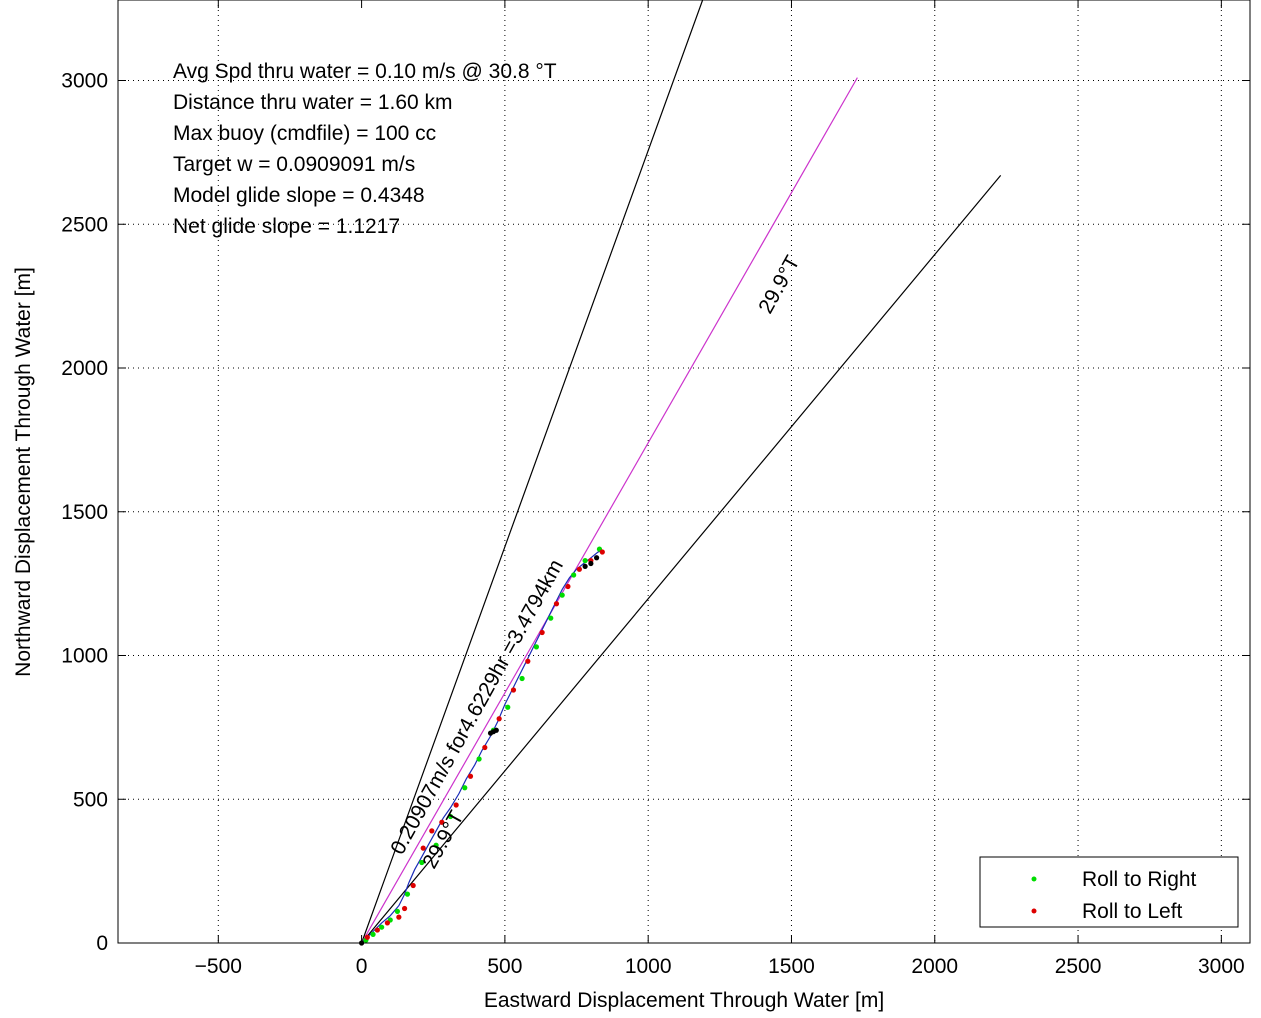 Image resolution: width=1261 pixels, height=1018 pixels. I want to click on y-tick-label: 3000, so click(84, 81).